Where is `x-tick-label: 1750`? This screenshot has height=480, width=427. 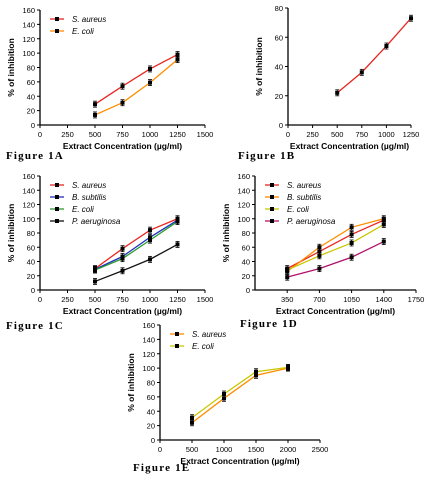 x-tick-label: 1750 is located at coordinates (416, 299).